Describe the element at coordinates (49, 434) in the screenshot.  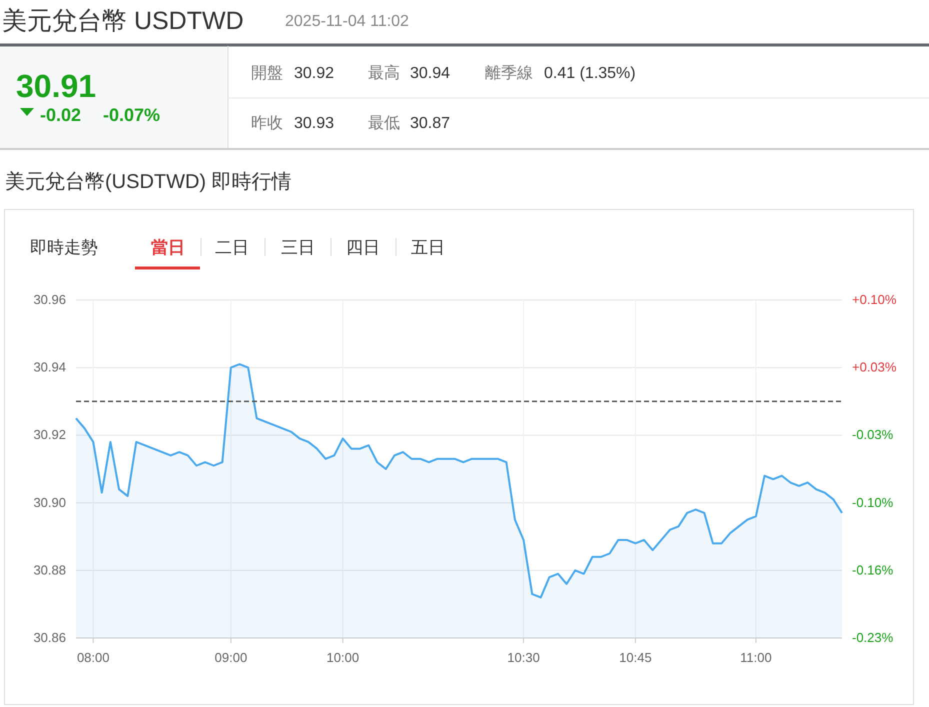
I see `y-tick-label: 30.92` at that location.